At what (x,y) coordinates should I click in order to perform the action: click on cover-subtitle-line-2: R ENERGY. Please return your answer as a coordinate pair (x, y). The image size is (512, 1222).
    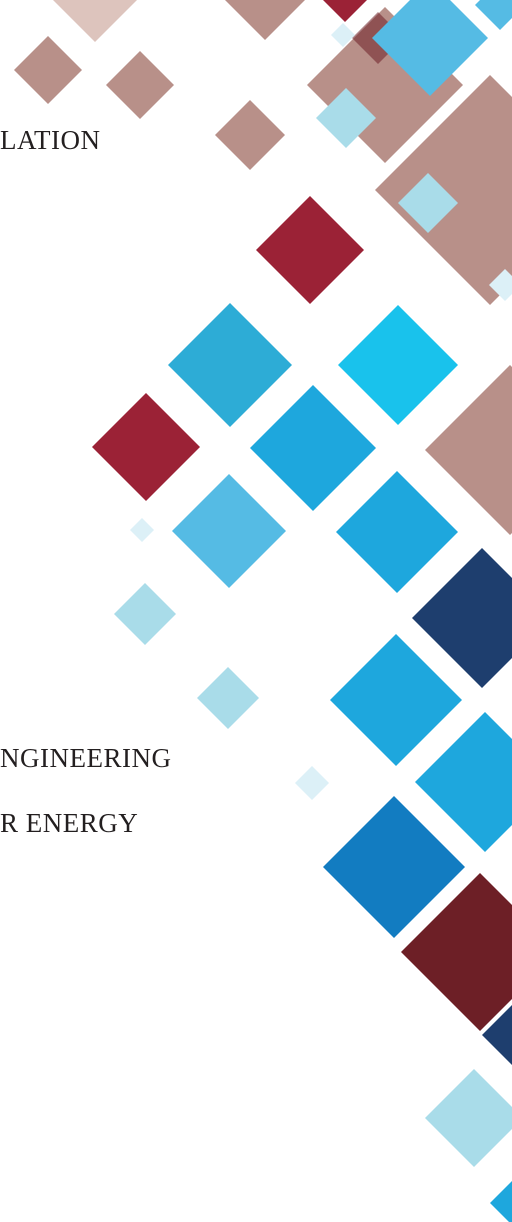
    Looking at the image, I should click on (69, 823).